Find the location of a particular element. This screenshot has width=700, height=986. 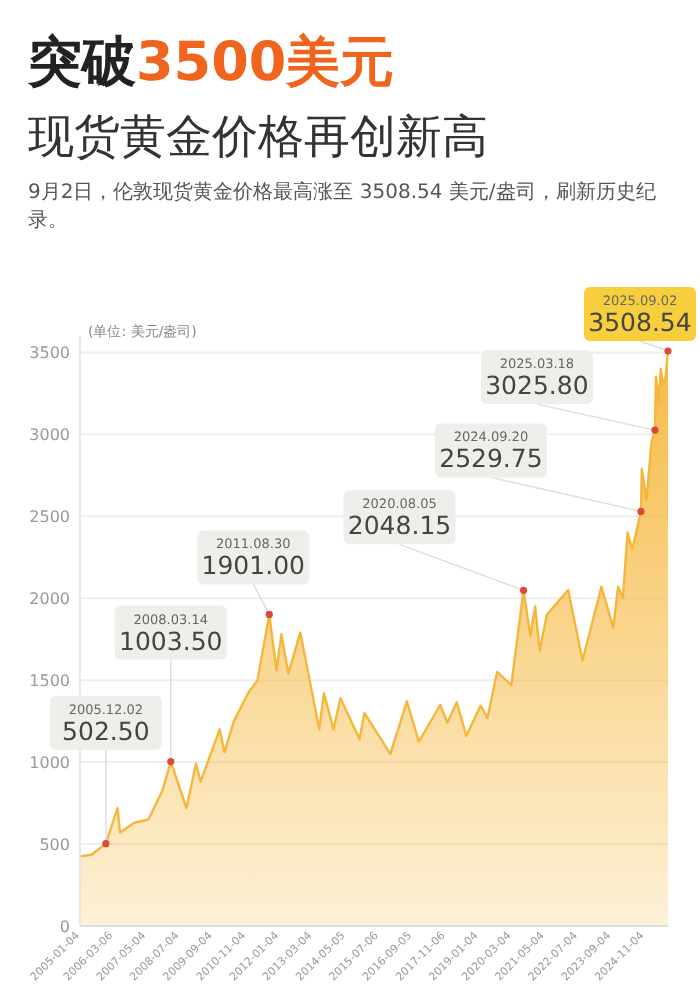

y-tick-label: 2000 is located at coordinates (49, 599).